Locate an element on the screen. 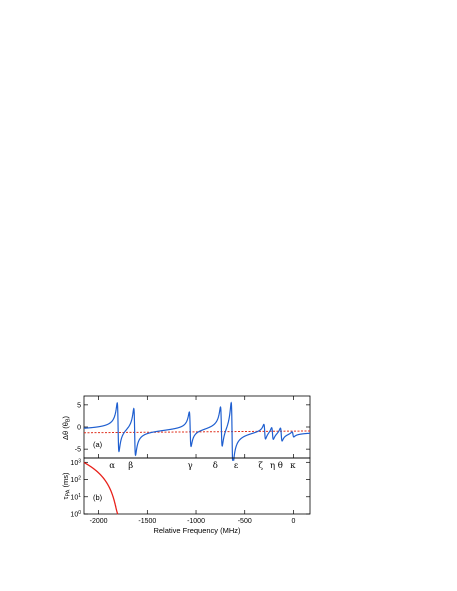 This screenshot has height=591, width=457. resonance-label-9: κ is located at coordinates (293, 466).